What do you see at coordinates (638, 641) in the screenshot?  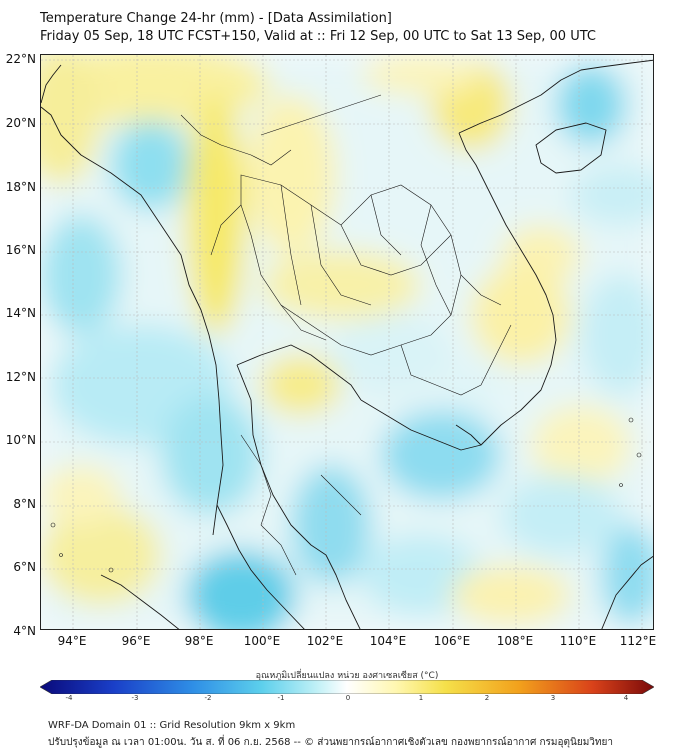 I see `lon-label: 112°E` at bounding box center [638, 641].